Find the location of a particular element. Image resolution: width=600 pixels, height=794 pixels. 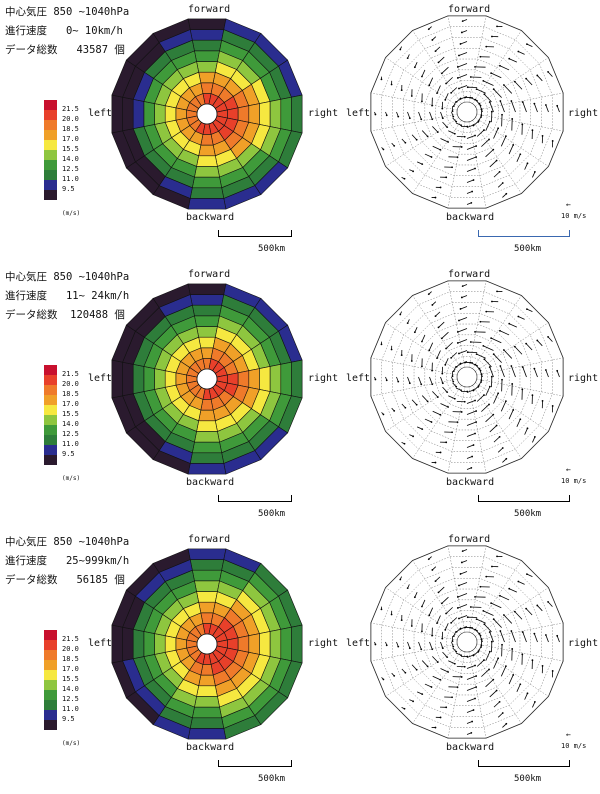

vector-center-hole is located at coordinates (467, 112).